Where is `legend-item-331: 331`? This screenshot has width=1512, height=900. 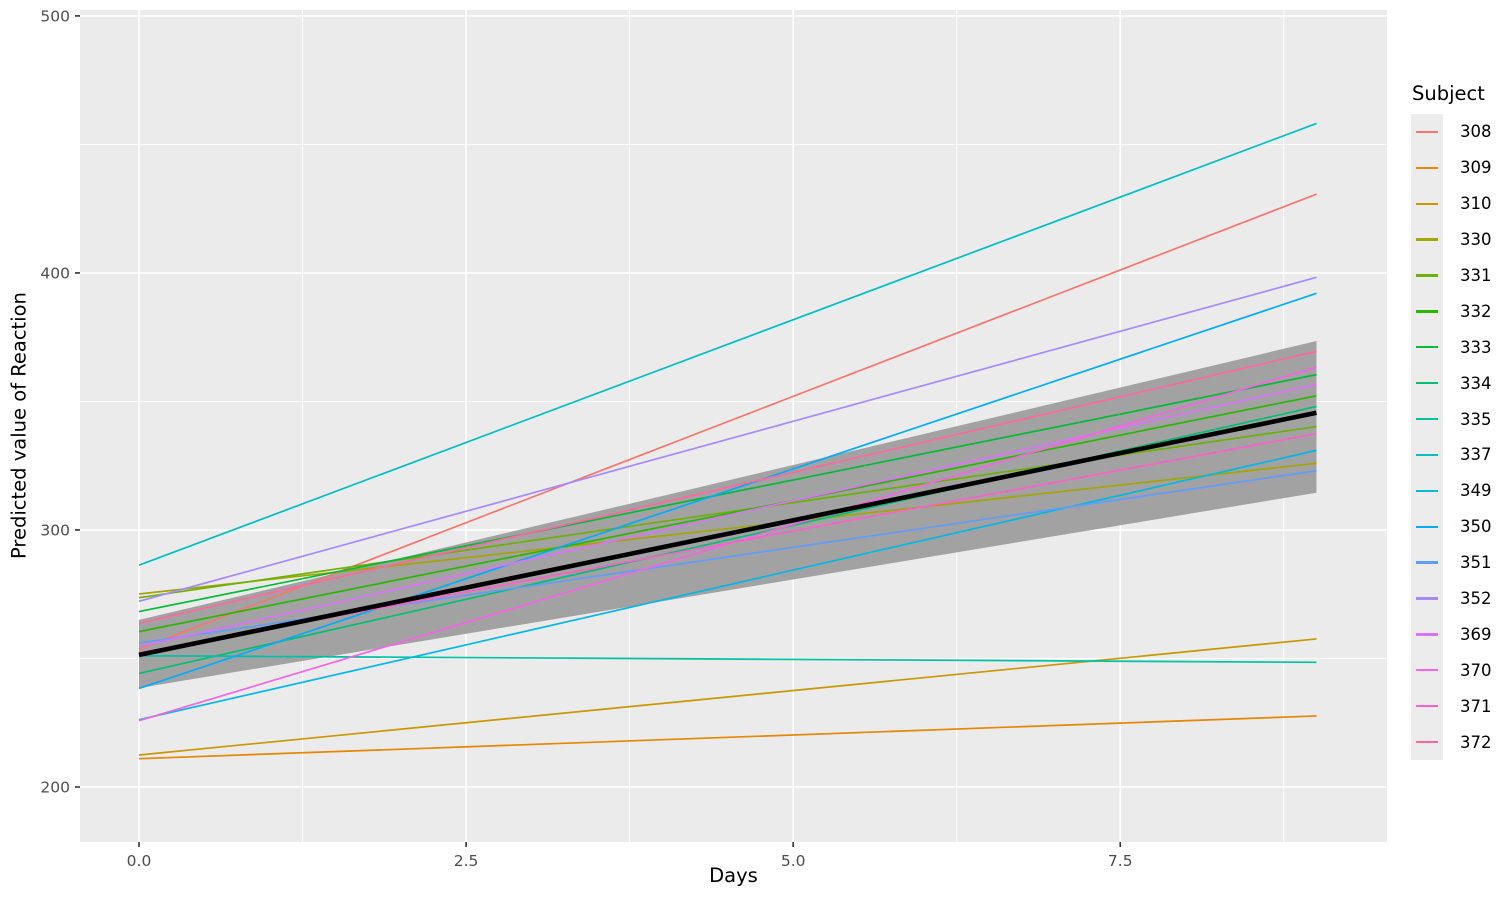
legend-item-331: 331 is located at coordinates (1461, 275).